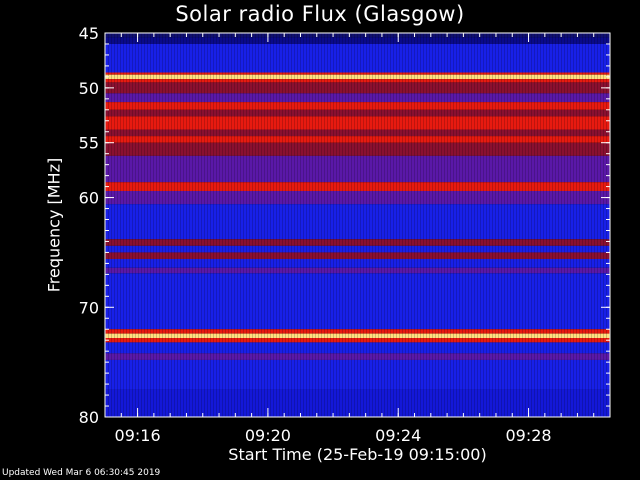 Image resolution: width=640 pixels, height=480 pixels. I want to click on x-axis-label: Start Time (25-Feb-19 09:15:00), so click(357, 454).